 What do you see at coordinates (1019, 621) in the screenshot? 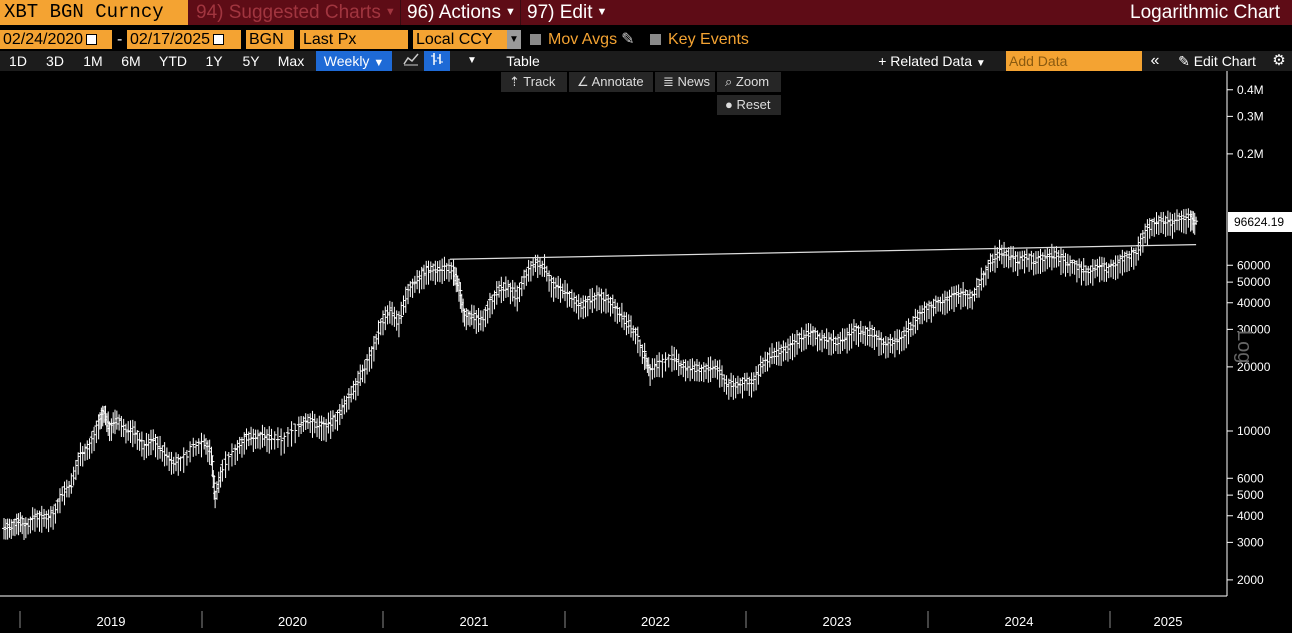
I see `x-tick-label: 2024` at bounding box center [1019, 621].